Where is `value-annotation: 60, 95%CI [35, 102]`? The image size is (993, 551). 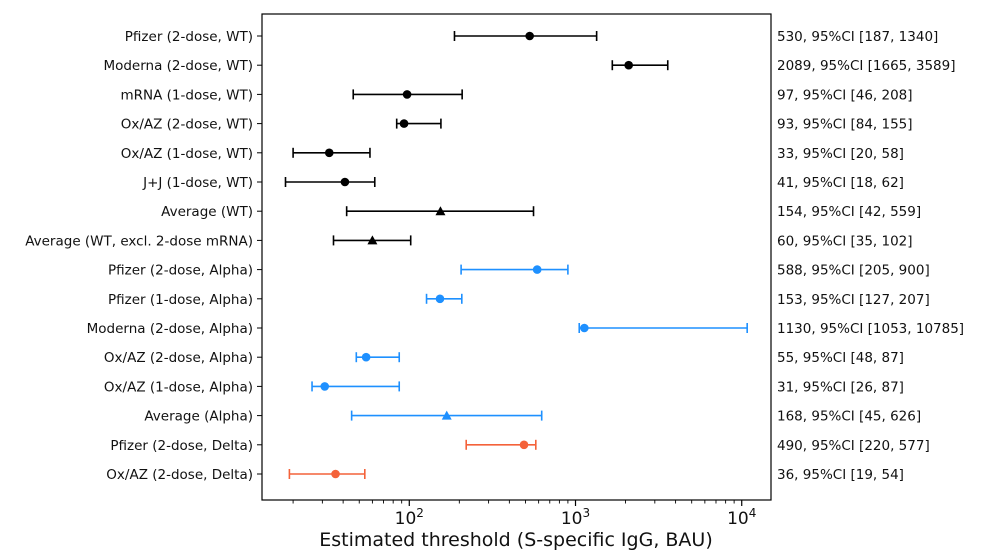
value-annotation: 60, 95%CI [35, 102] is located at coordinates (845, 241).